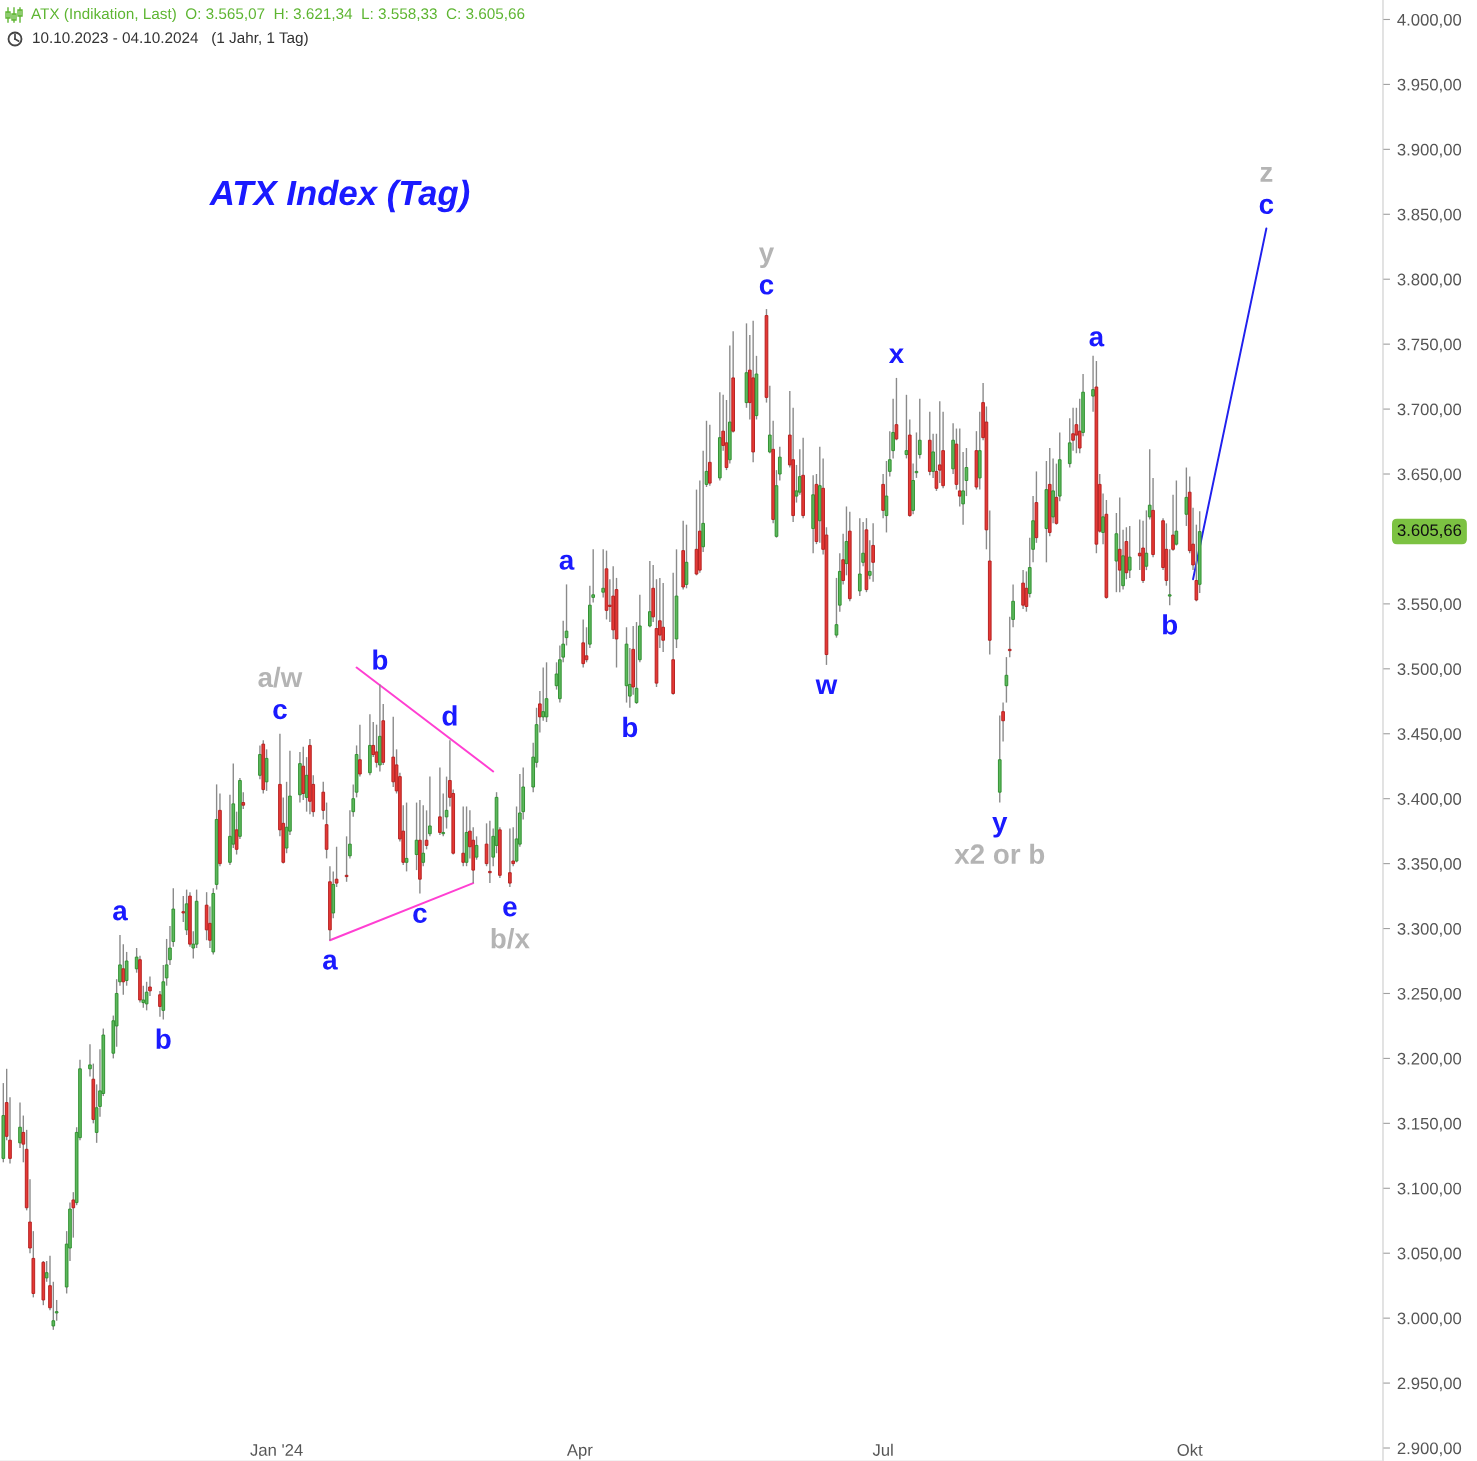 The height and width of the screenshot is (1461, 1477). Describe the element at coordinates (276, 1450) in the screenshot. I see `x-tick-label: Jan '24` at that location.